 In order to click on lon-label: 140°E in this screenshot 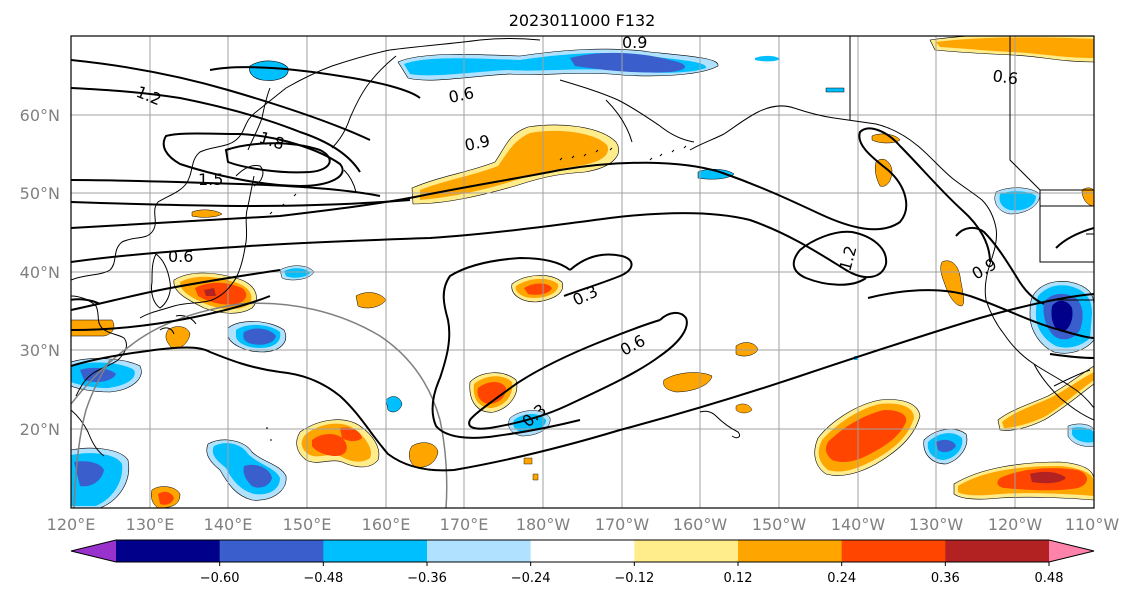, I will do `click(228, 524)`.